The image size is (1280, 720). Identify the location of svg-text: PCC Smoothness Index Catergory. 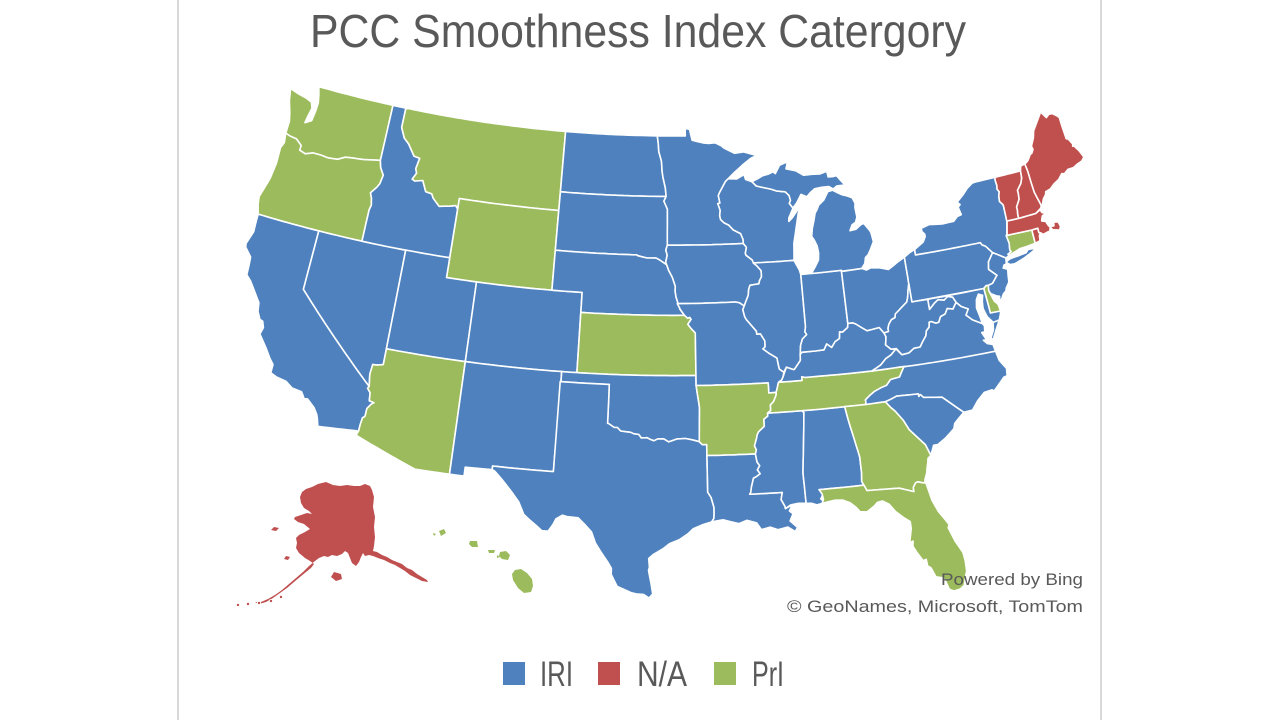
(638, 31).